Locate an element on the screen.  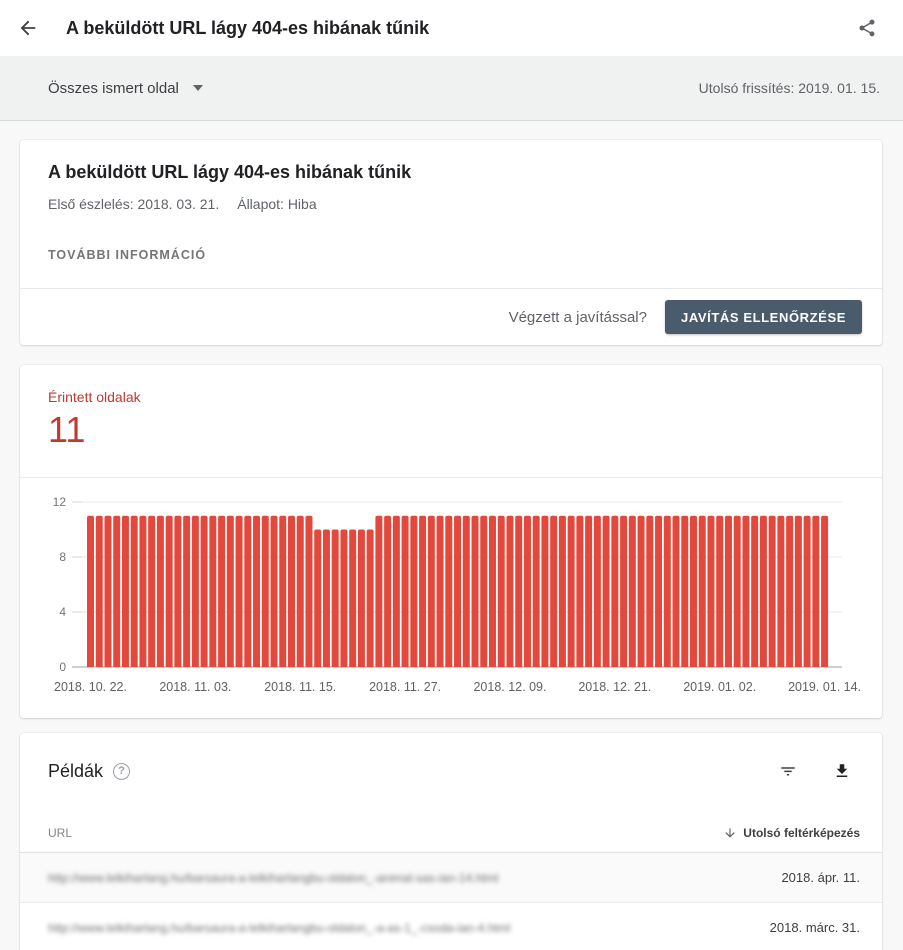
examples-title: Példák is located at coordinates (76, 770).